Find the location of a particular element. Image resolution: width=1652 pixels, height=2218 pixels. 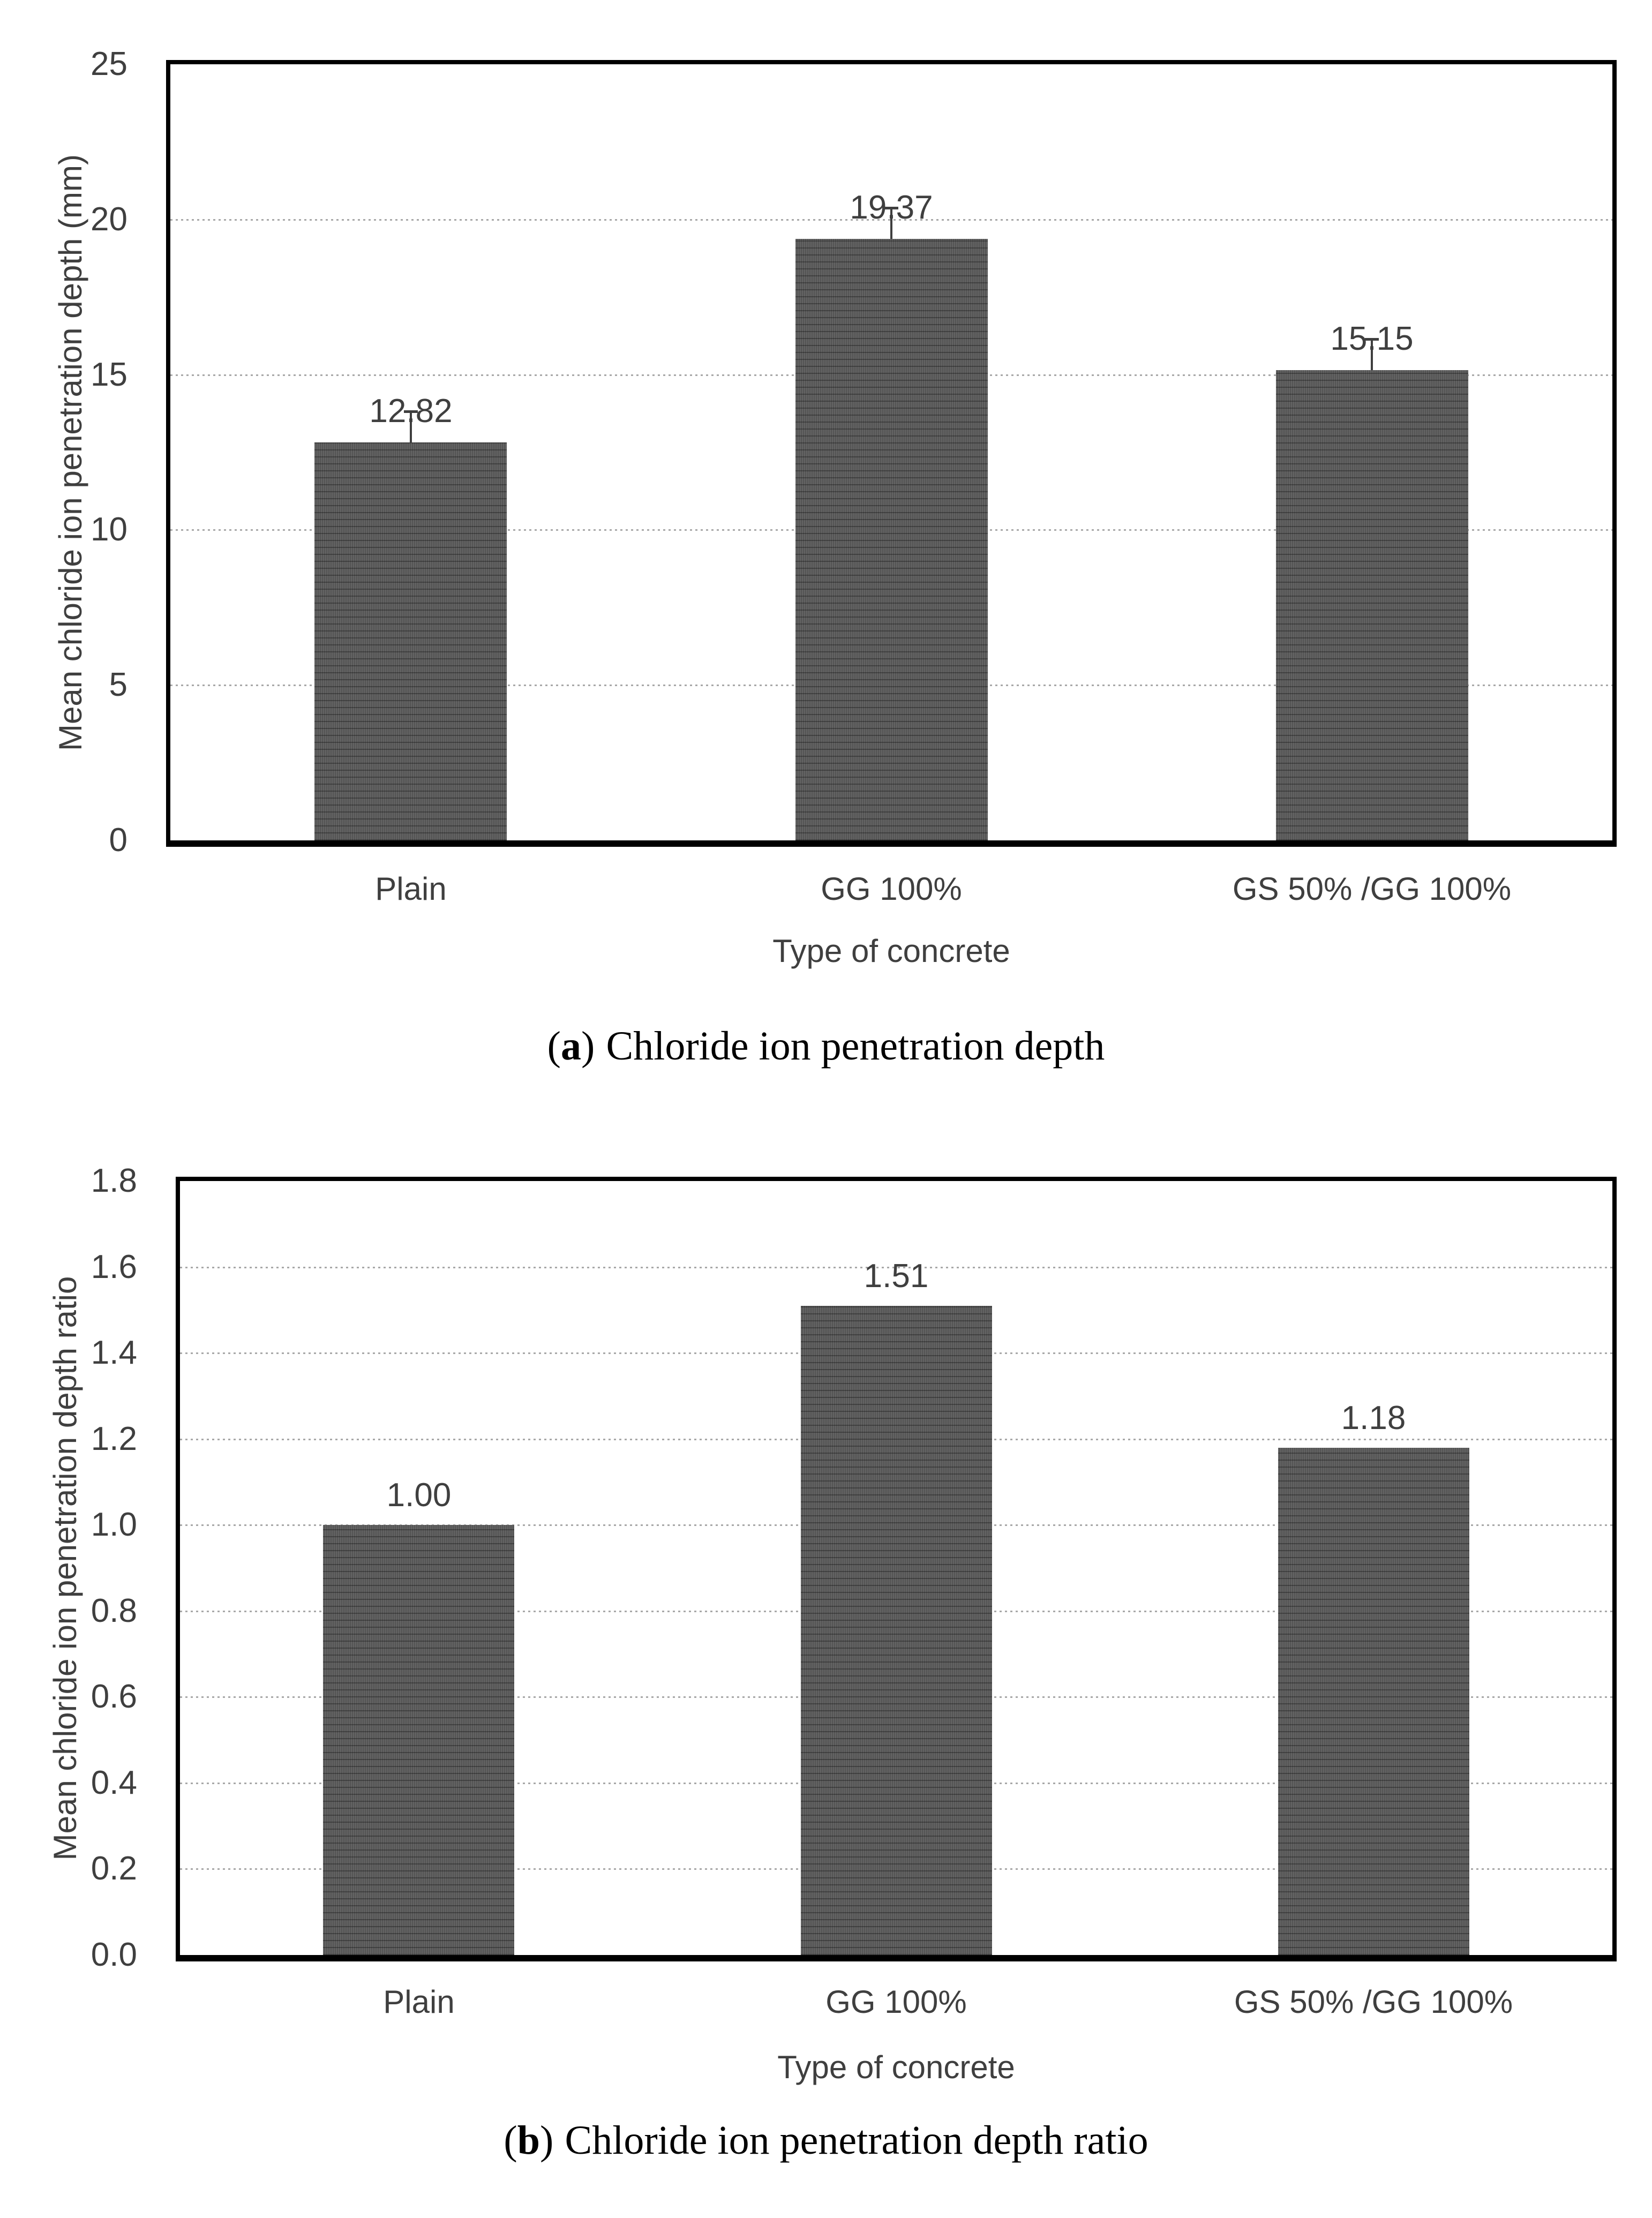

caption-a: (a) Chloride ion penetration depth is located at coordinates (826, 1046).